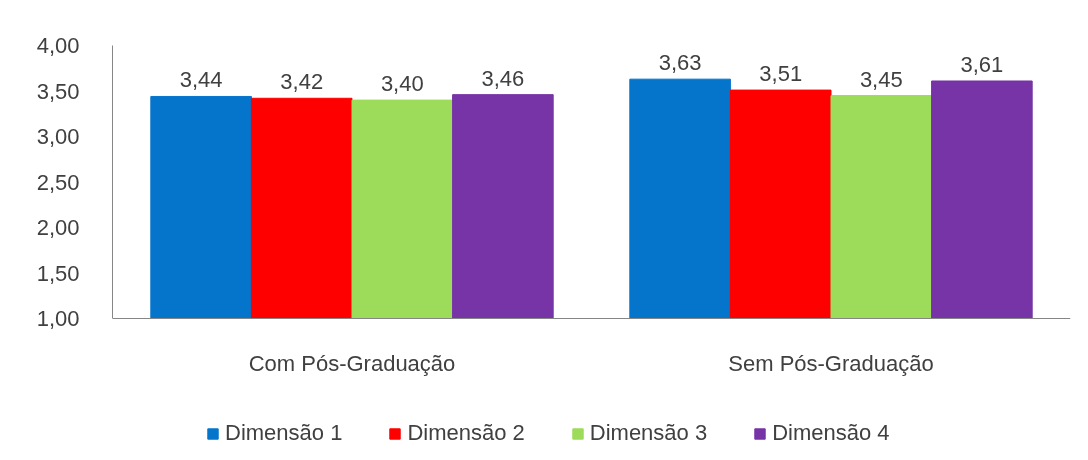 The image size is (1088, 460). Describe the element at coordinates (352, 363) in the screenshot. I see `x-tick-label: Com Pós-Graduação` at that location.